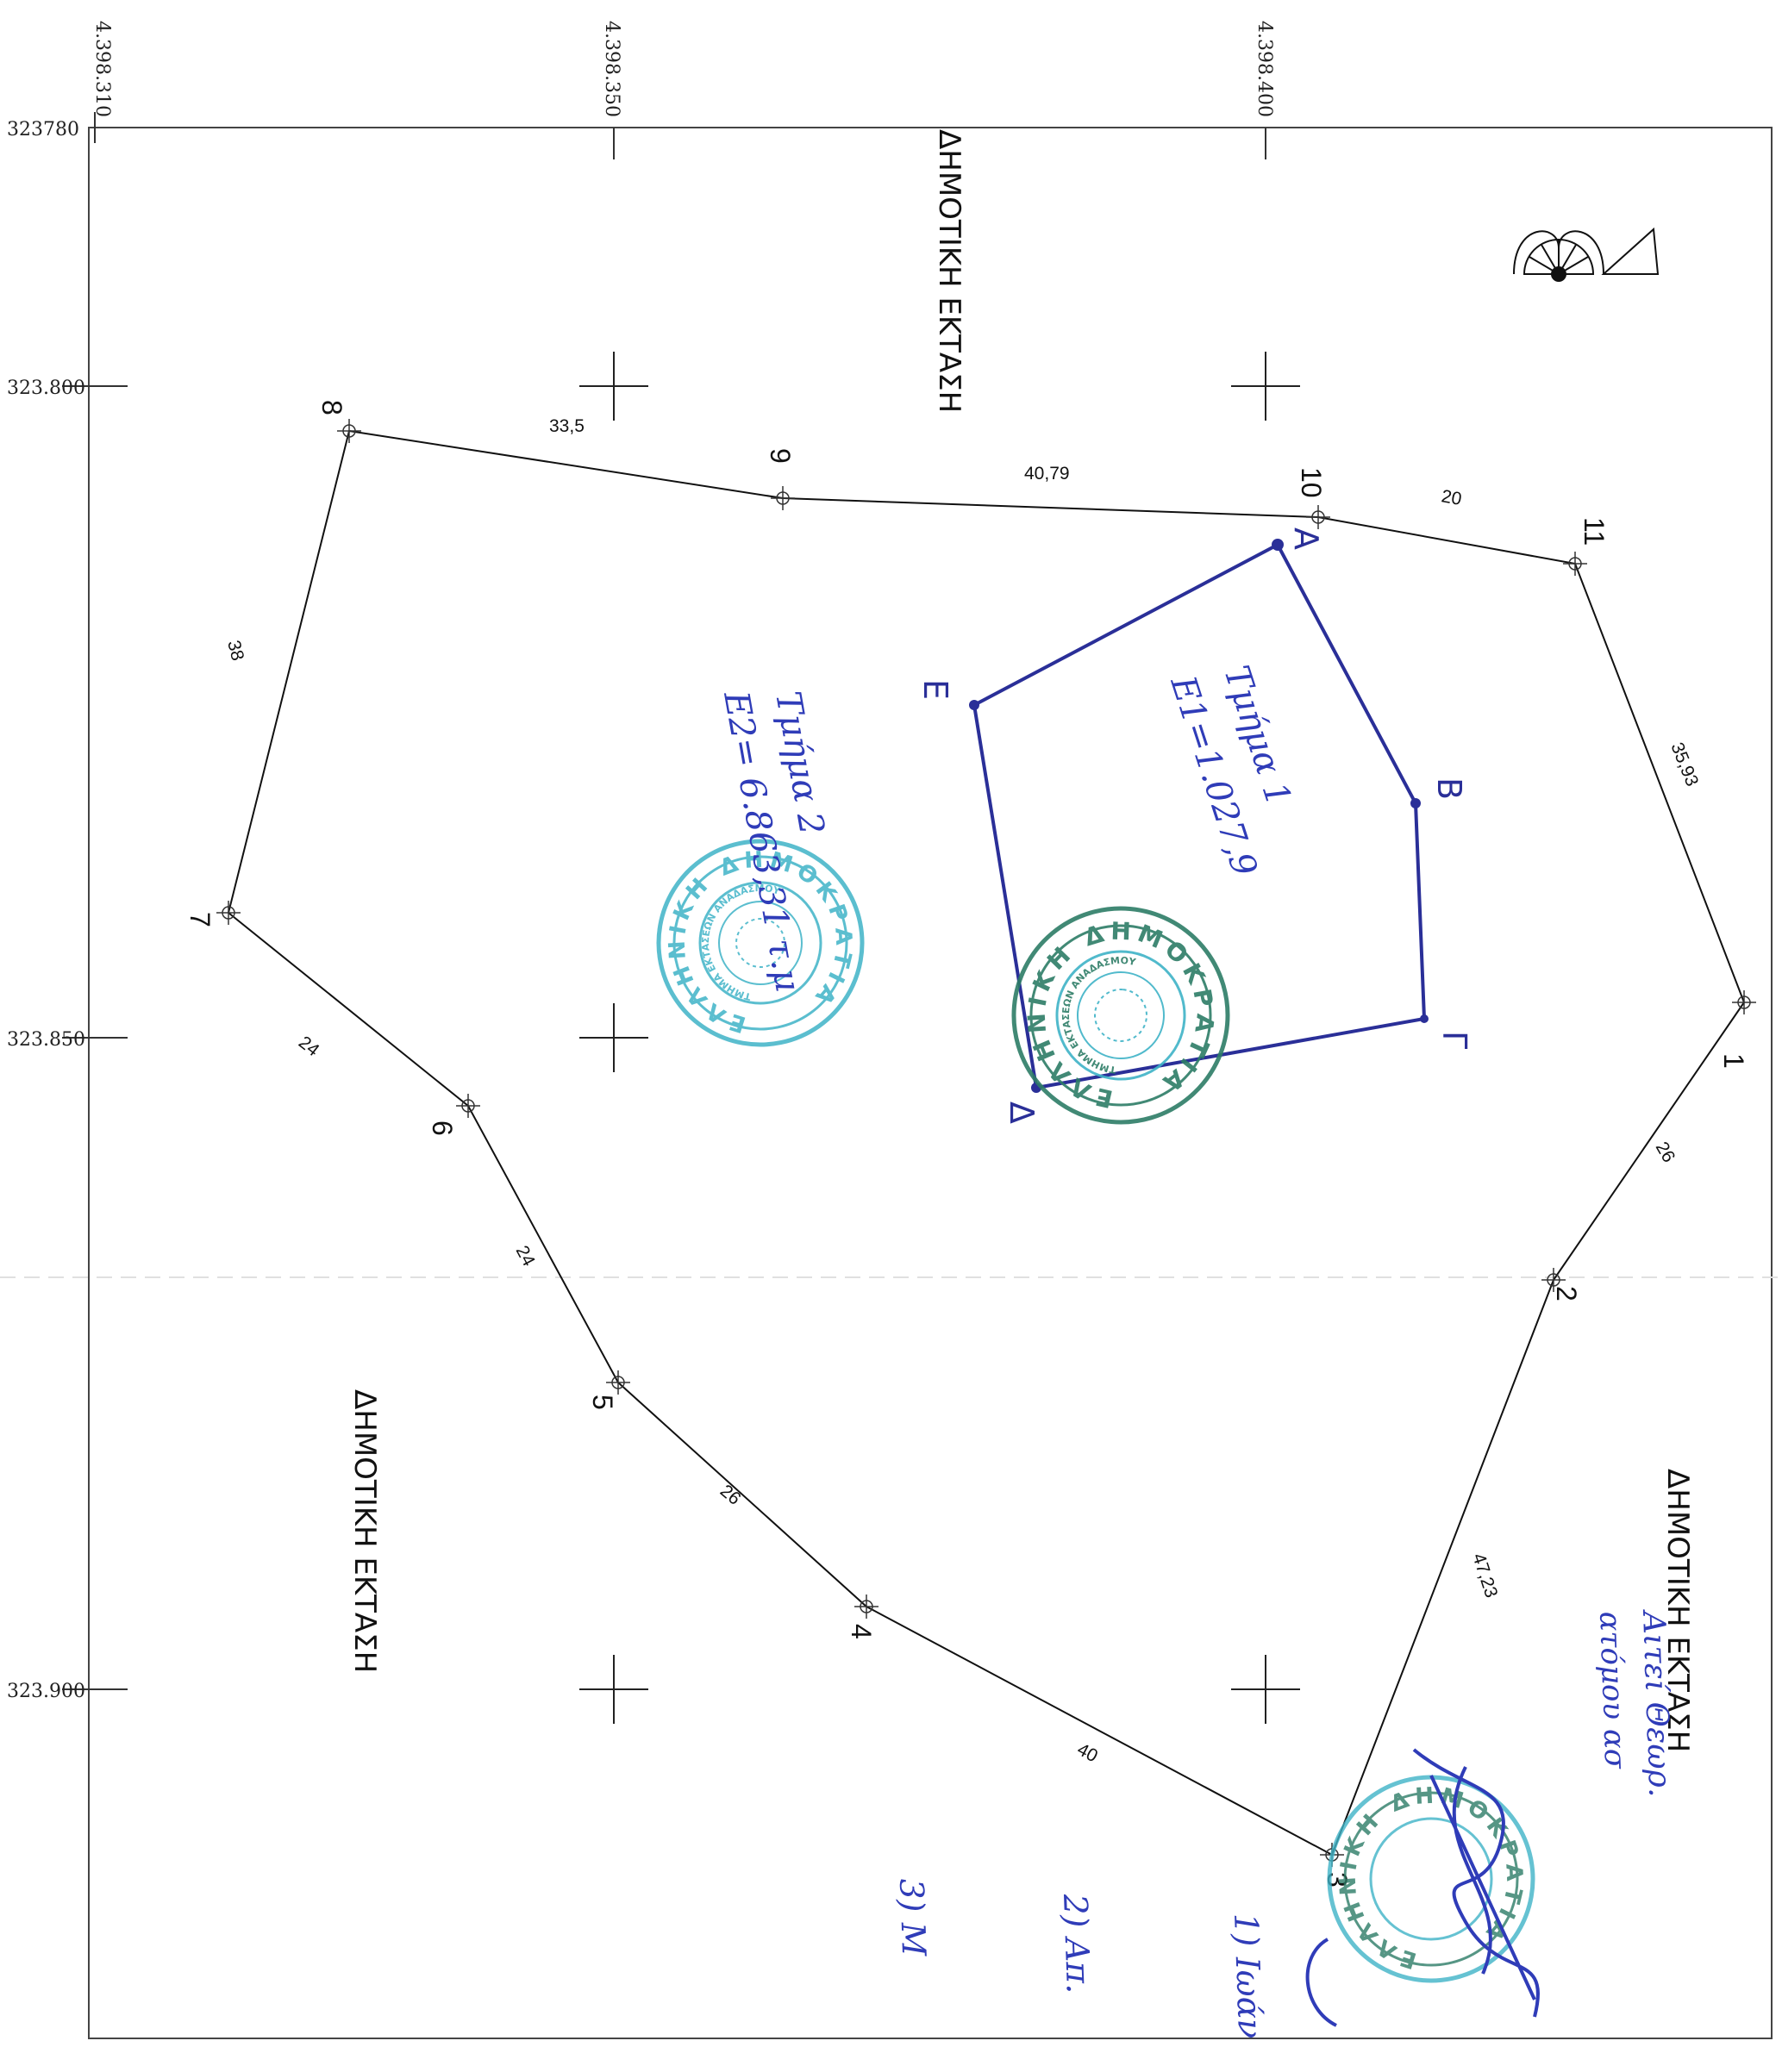 This screenshot has width=1782, height=2072. I want to click on signature, so click(1476, 1883).